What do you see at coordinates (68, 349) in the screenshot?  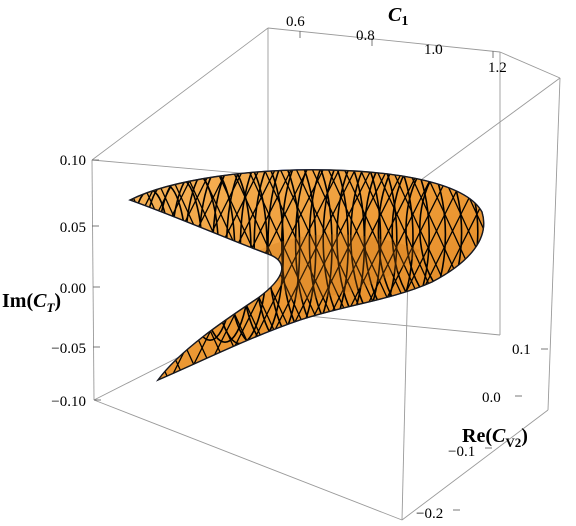 I see `imct-tick-3: −0.05` at bounding box center [68, 349].